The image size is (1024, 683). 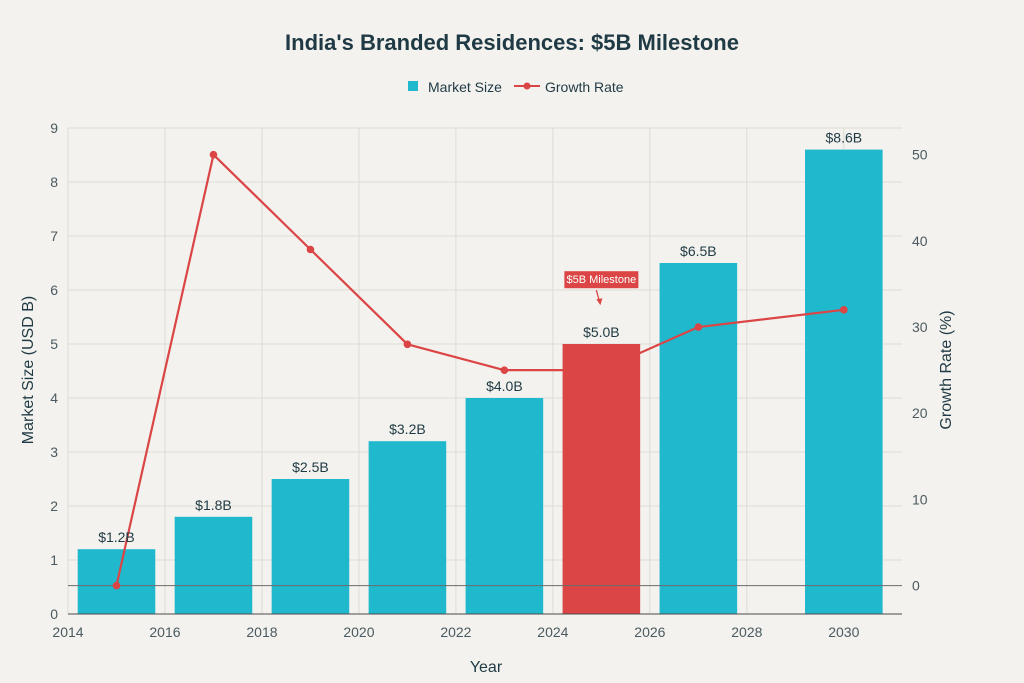 What do you see at coordinates (54, 344) in the screenshot?
I see `y-tick-label: 5` at bounding box center [54, 344].